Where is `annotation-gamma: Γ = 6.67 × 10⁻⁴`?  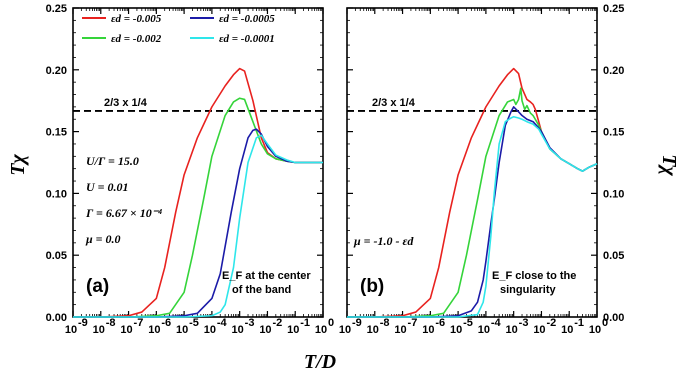
annotation-gamma: Γ = 6.67 × 10⁻⁴ is located at coordinates (123, 213).